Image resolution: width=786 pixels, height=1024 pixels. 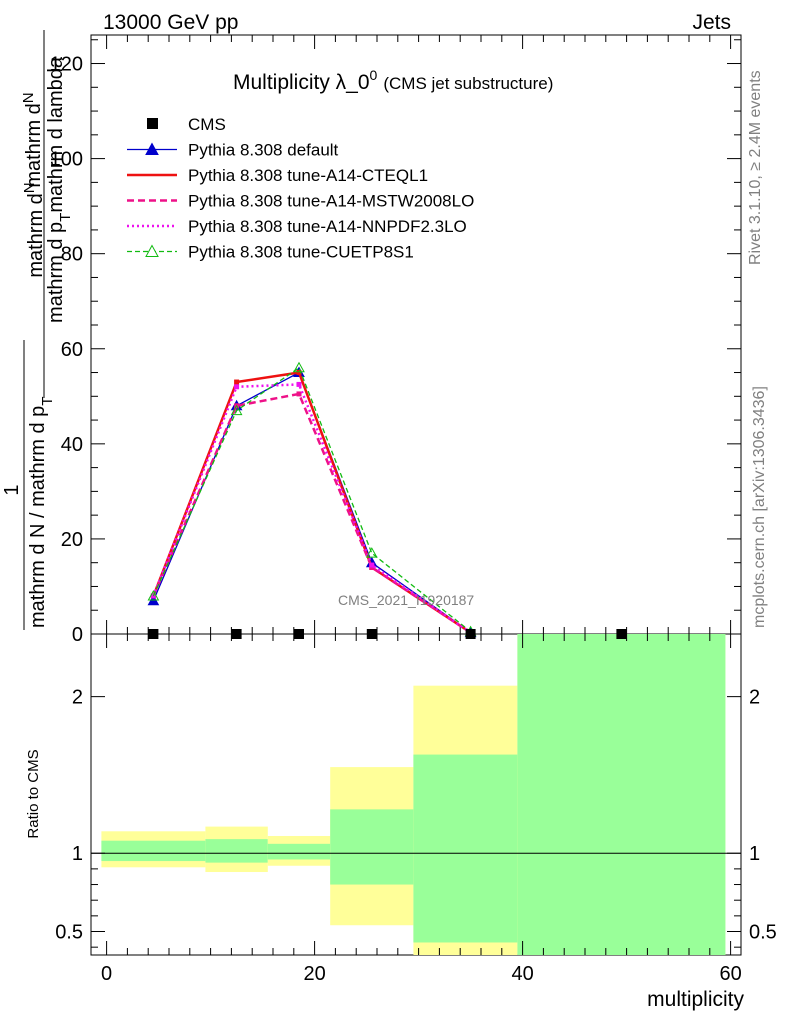 I want to click on main-ytick-label-1: 20, so click(x=72, y=540).